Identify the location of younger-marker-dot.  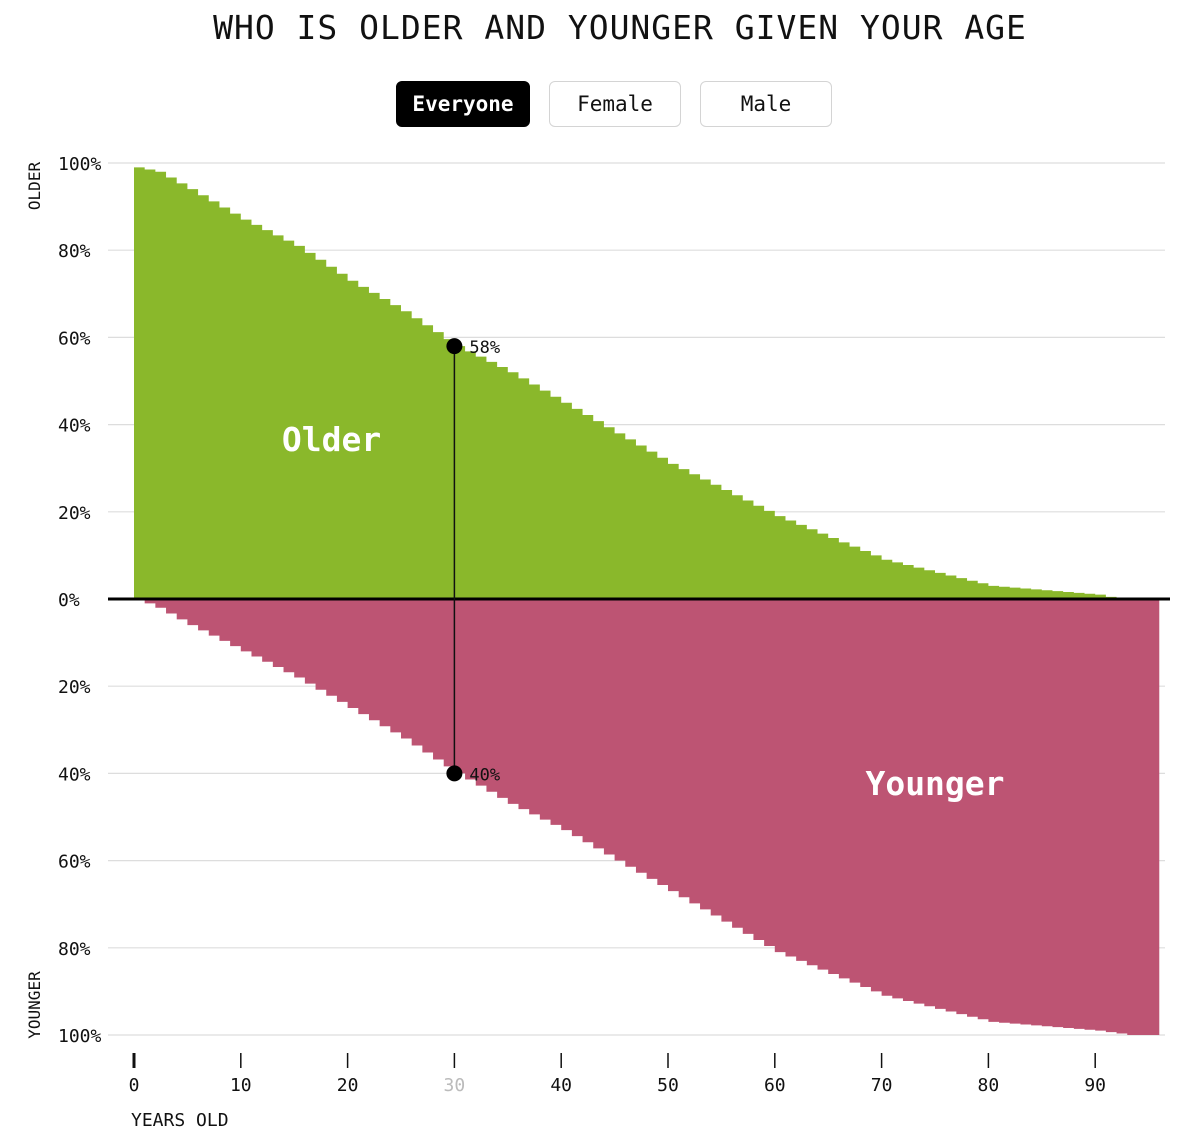
(454, 773).